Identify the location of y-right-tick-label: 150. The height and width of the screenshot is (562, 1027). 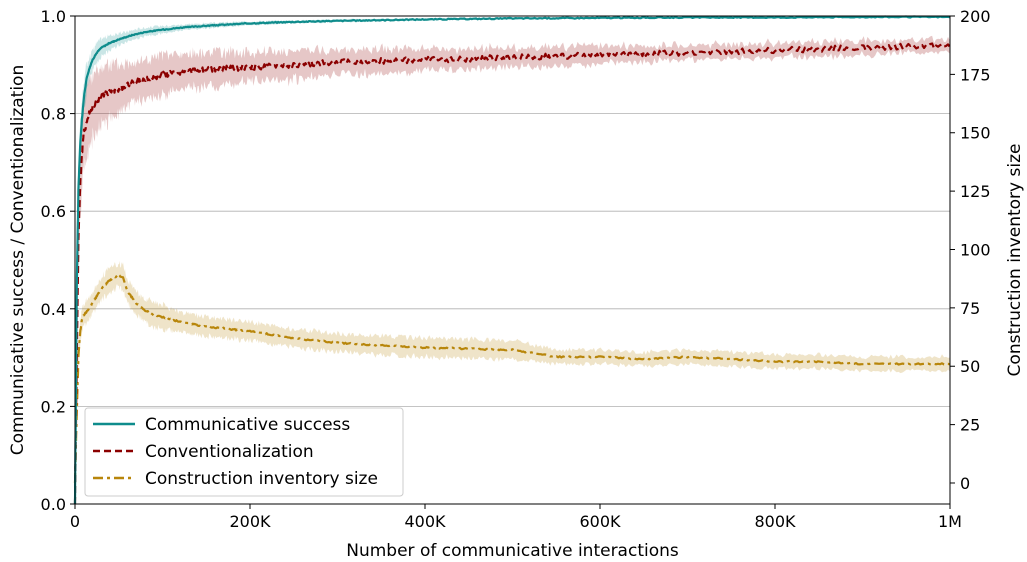
(975, 133).